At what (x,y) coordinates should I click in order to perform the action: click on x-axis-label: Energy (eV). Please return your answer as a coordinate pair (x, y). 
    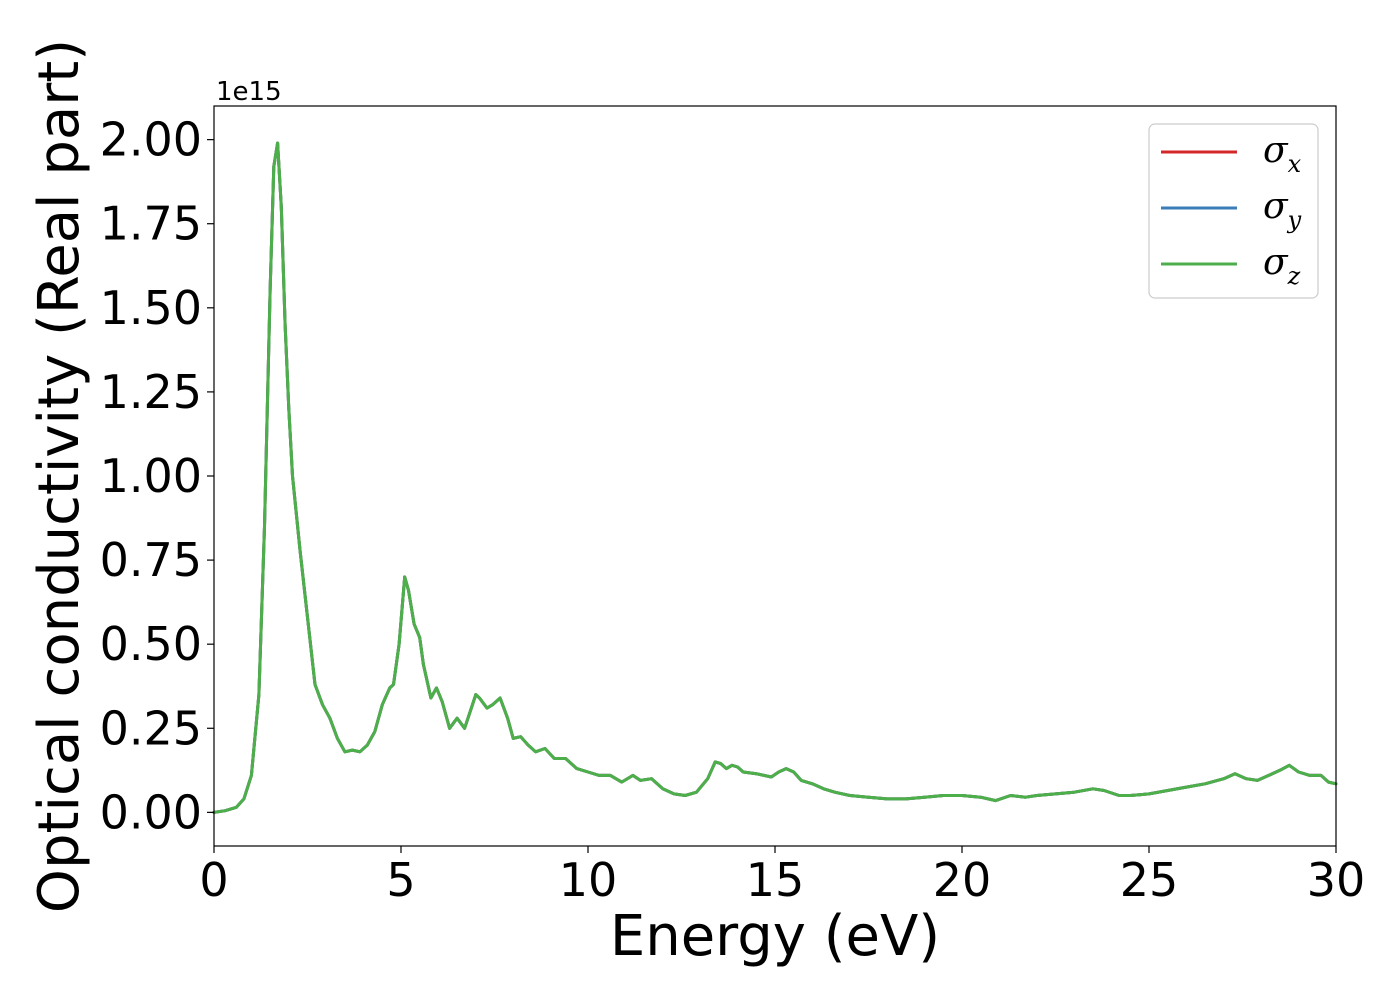
    Looking at the image, I should click on (775, 936).